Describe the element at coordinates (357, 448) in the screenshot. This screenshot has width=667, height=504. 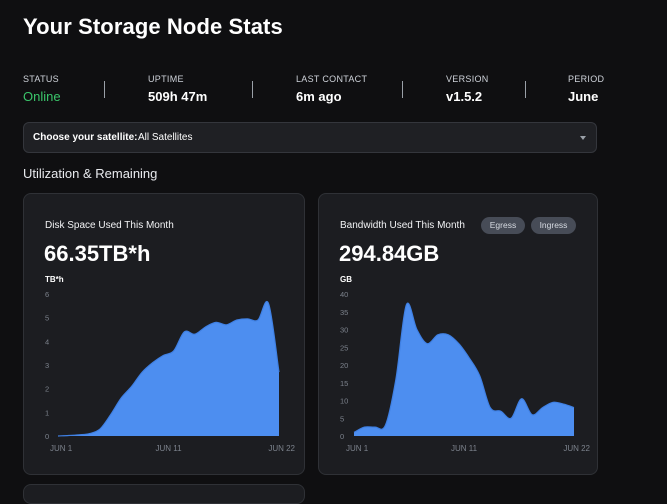
I see `bandwidth-chart-x-tick: JUN 1` at that location.